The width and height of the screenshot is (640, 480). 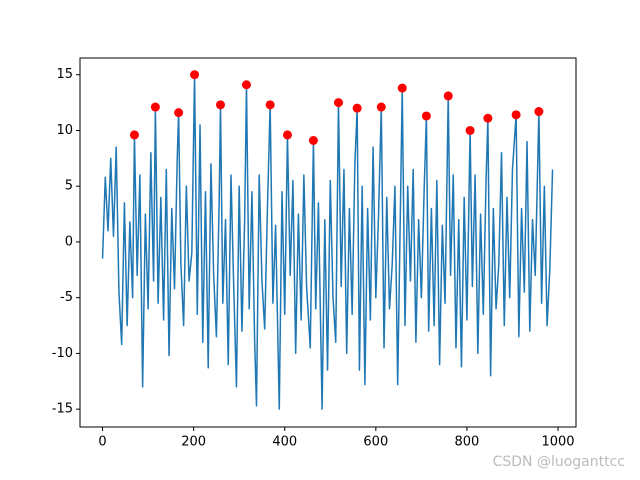 What do you see at coordinates (62, 353) in the screenshot?
I see `y-tick-label: -10` at bounding box center [62, 353].